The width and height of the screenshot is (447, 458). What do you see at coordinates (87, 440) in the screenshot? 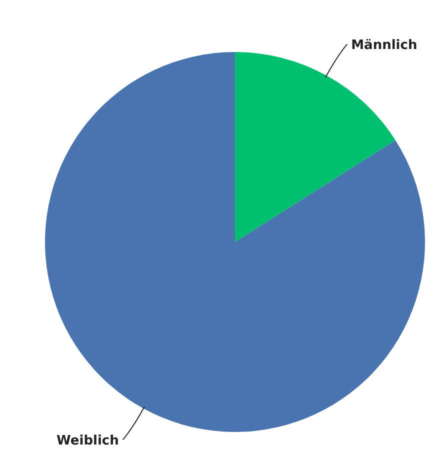
I see `slice-label: Weiblich` at bounding box center [87, 440].